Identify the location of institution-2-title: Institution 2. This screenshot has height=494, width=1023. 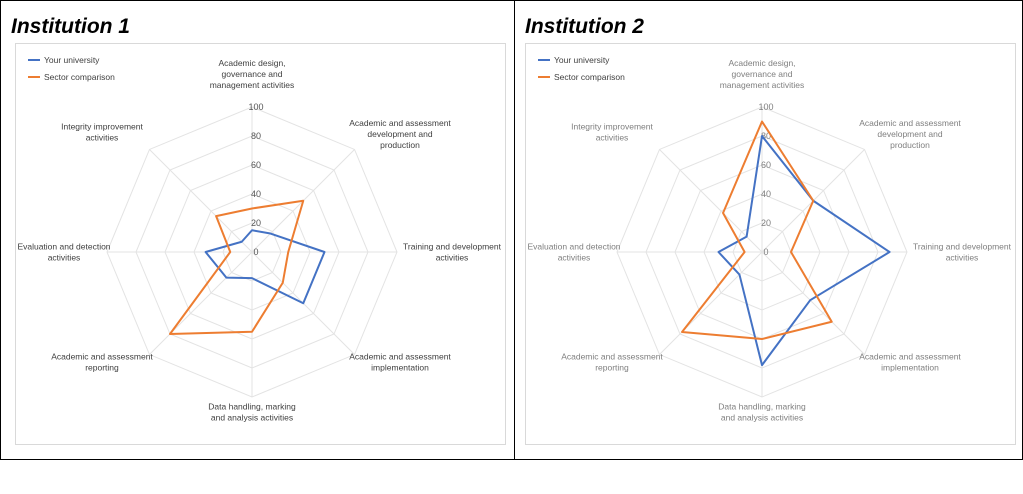
(584, 26).